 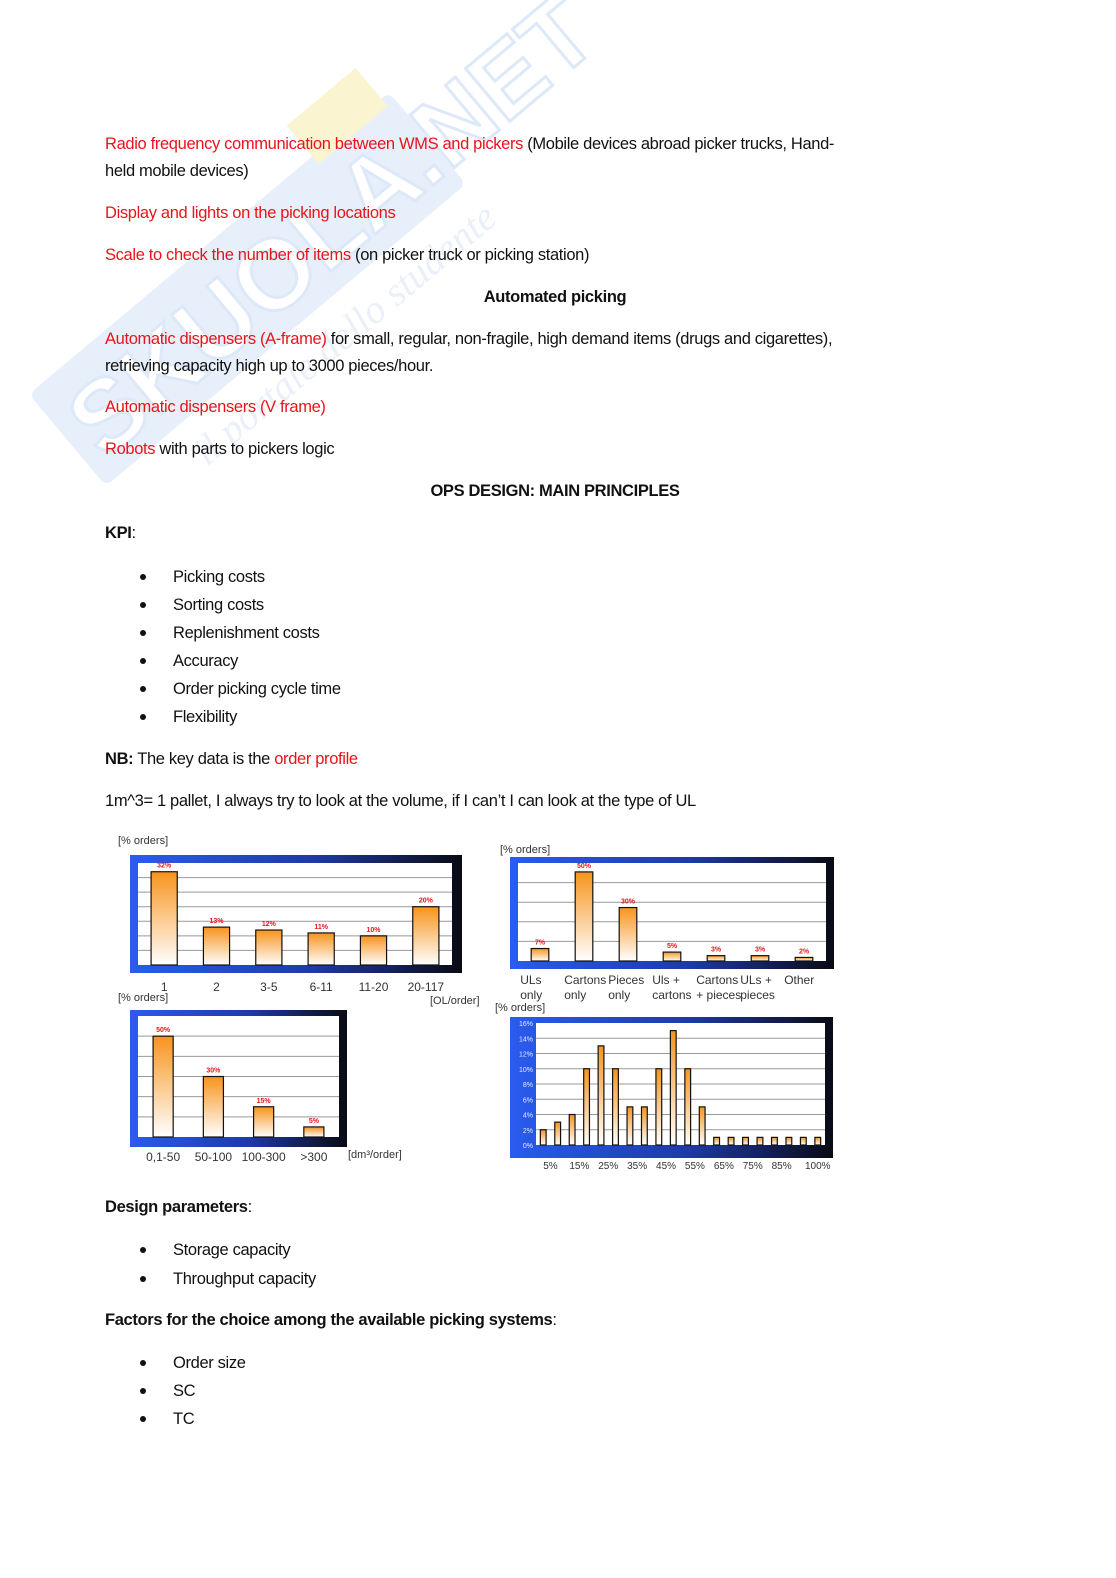 What do you see at coordinates (528, 1100) in the screenshot?
I see `y-tick-label: 6%` at bounding box center [528, 1100].